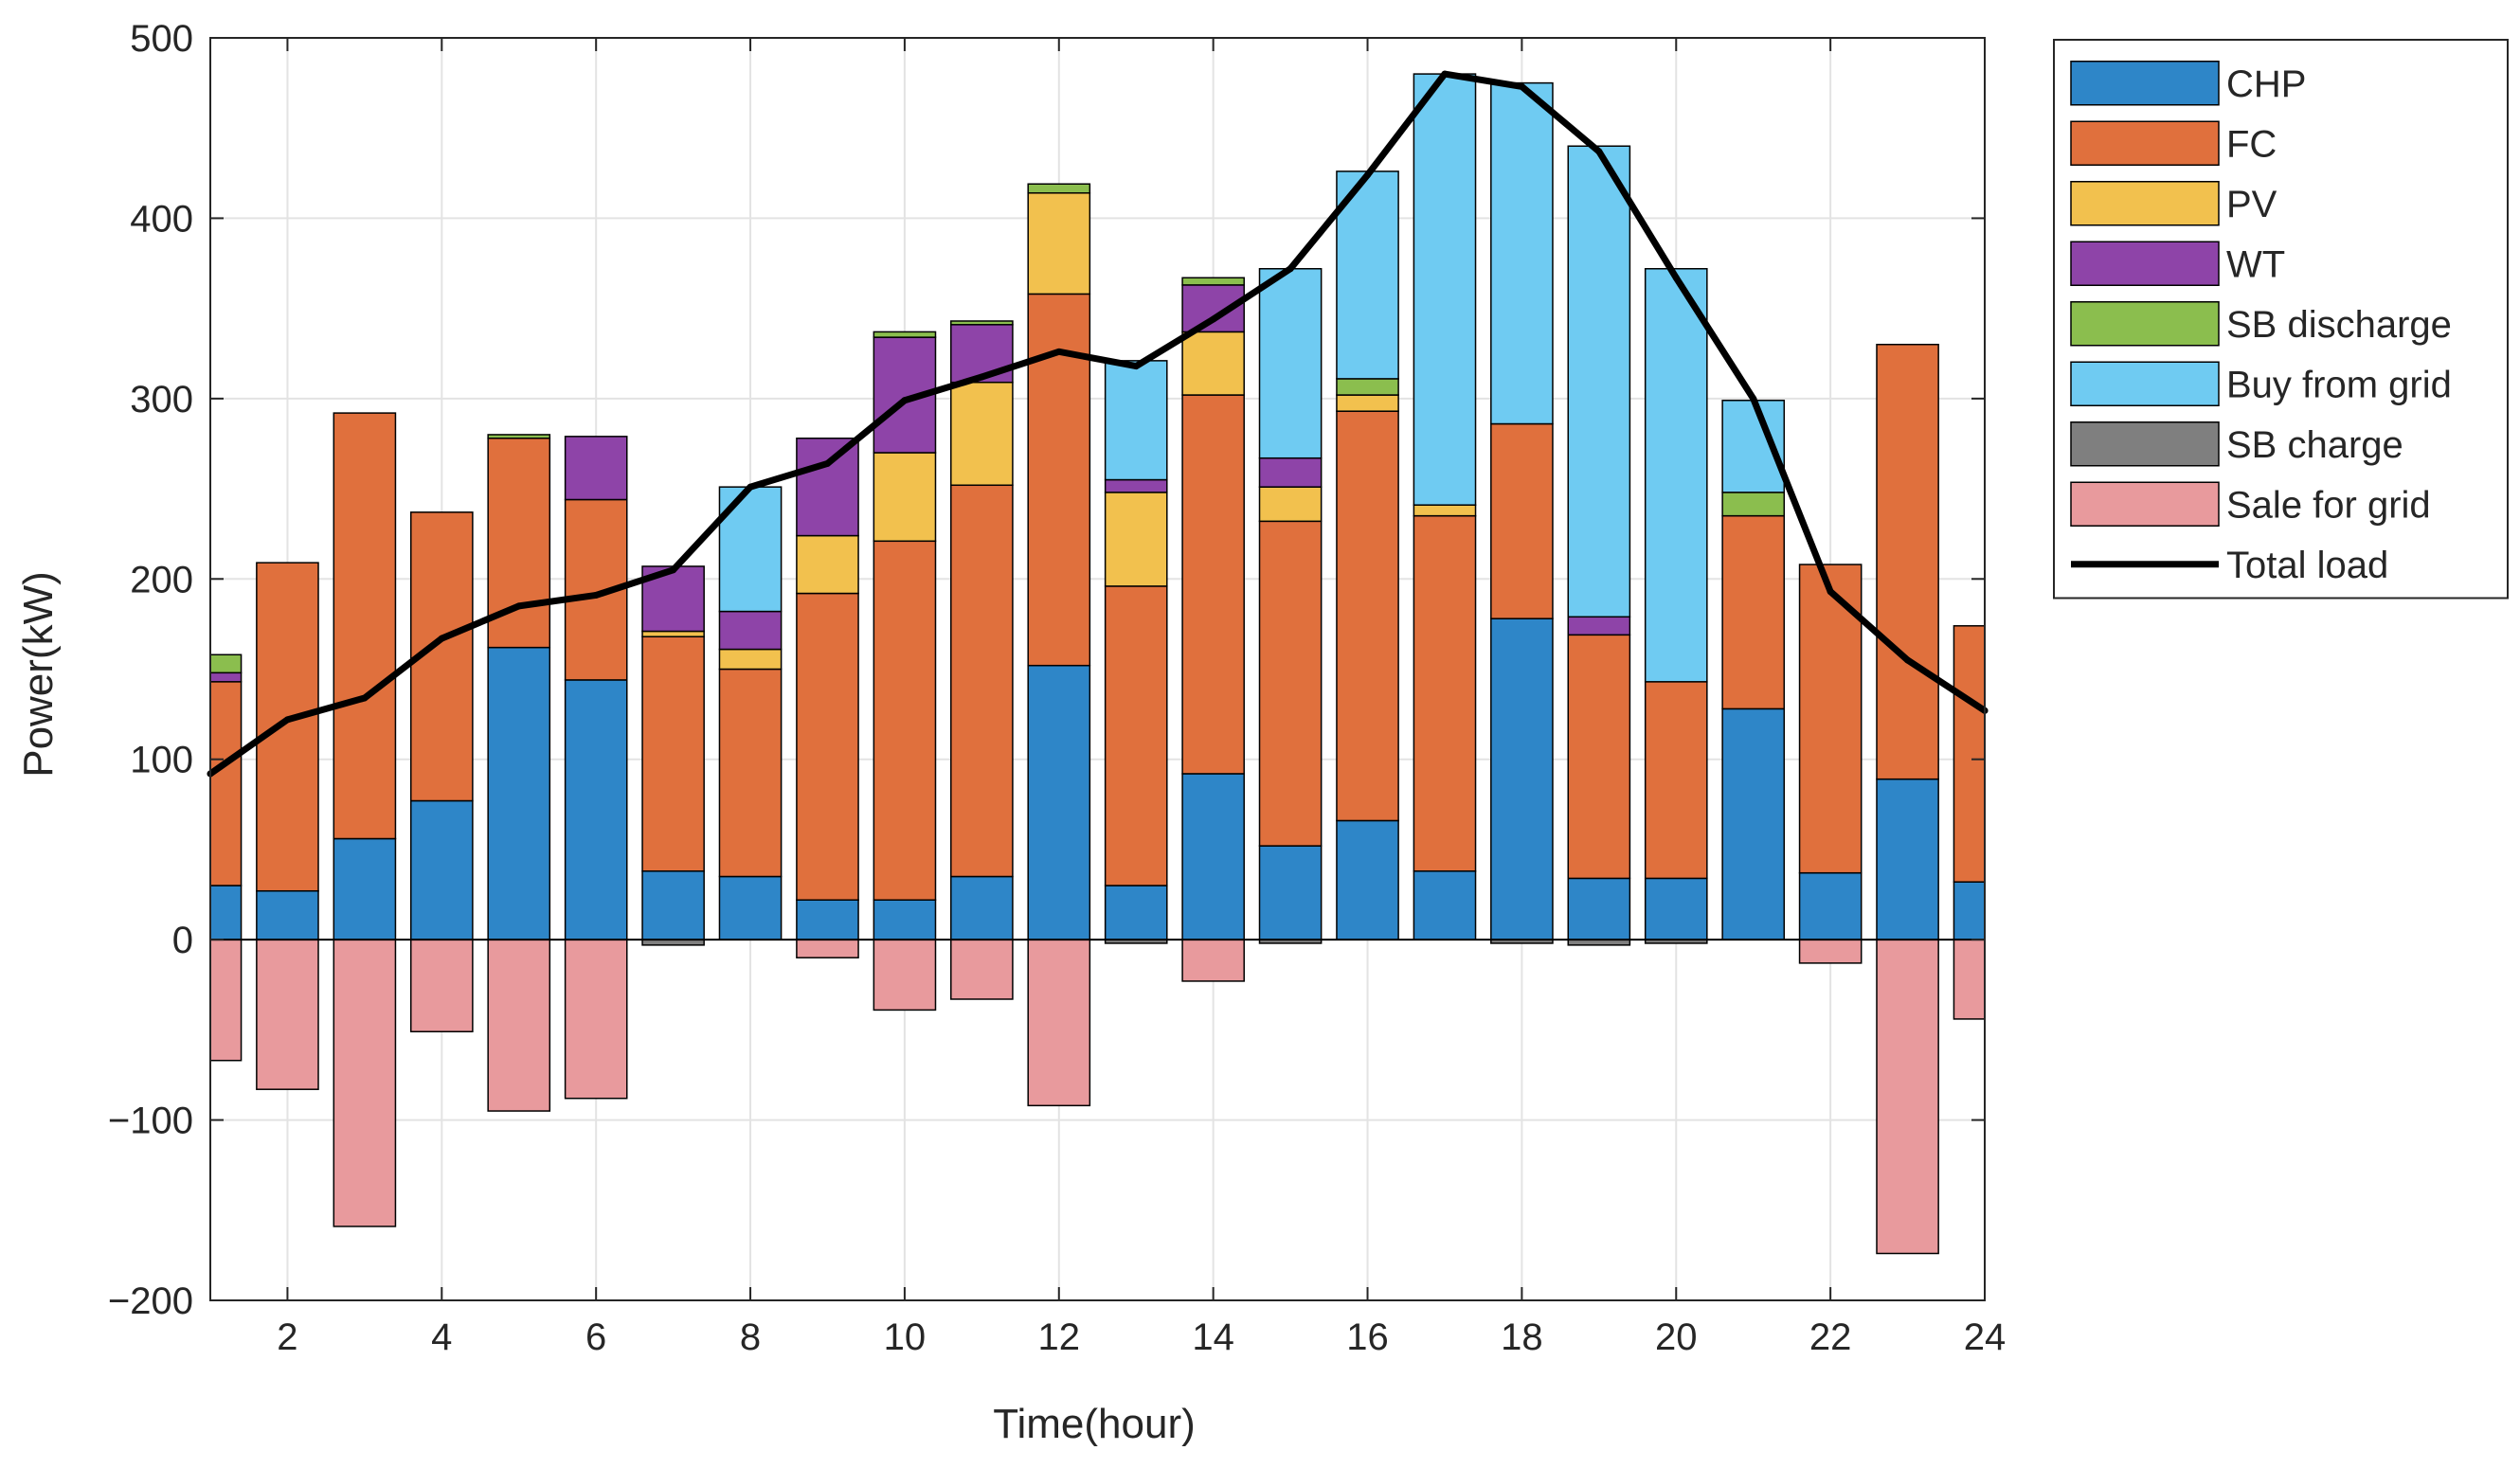  Describe the element at coordinates (1676, 1337) in the screenshot. I see `x-tick-label: 20` at that location.